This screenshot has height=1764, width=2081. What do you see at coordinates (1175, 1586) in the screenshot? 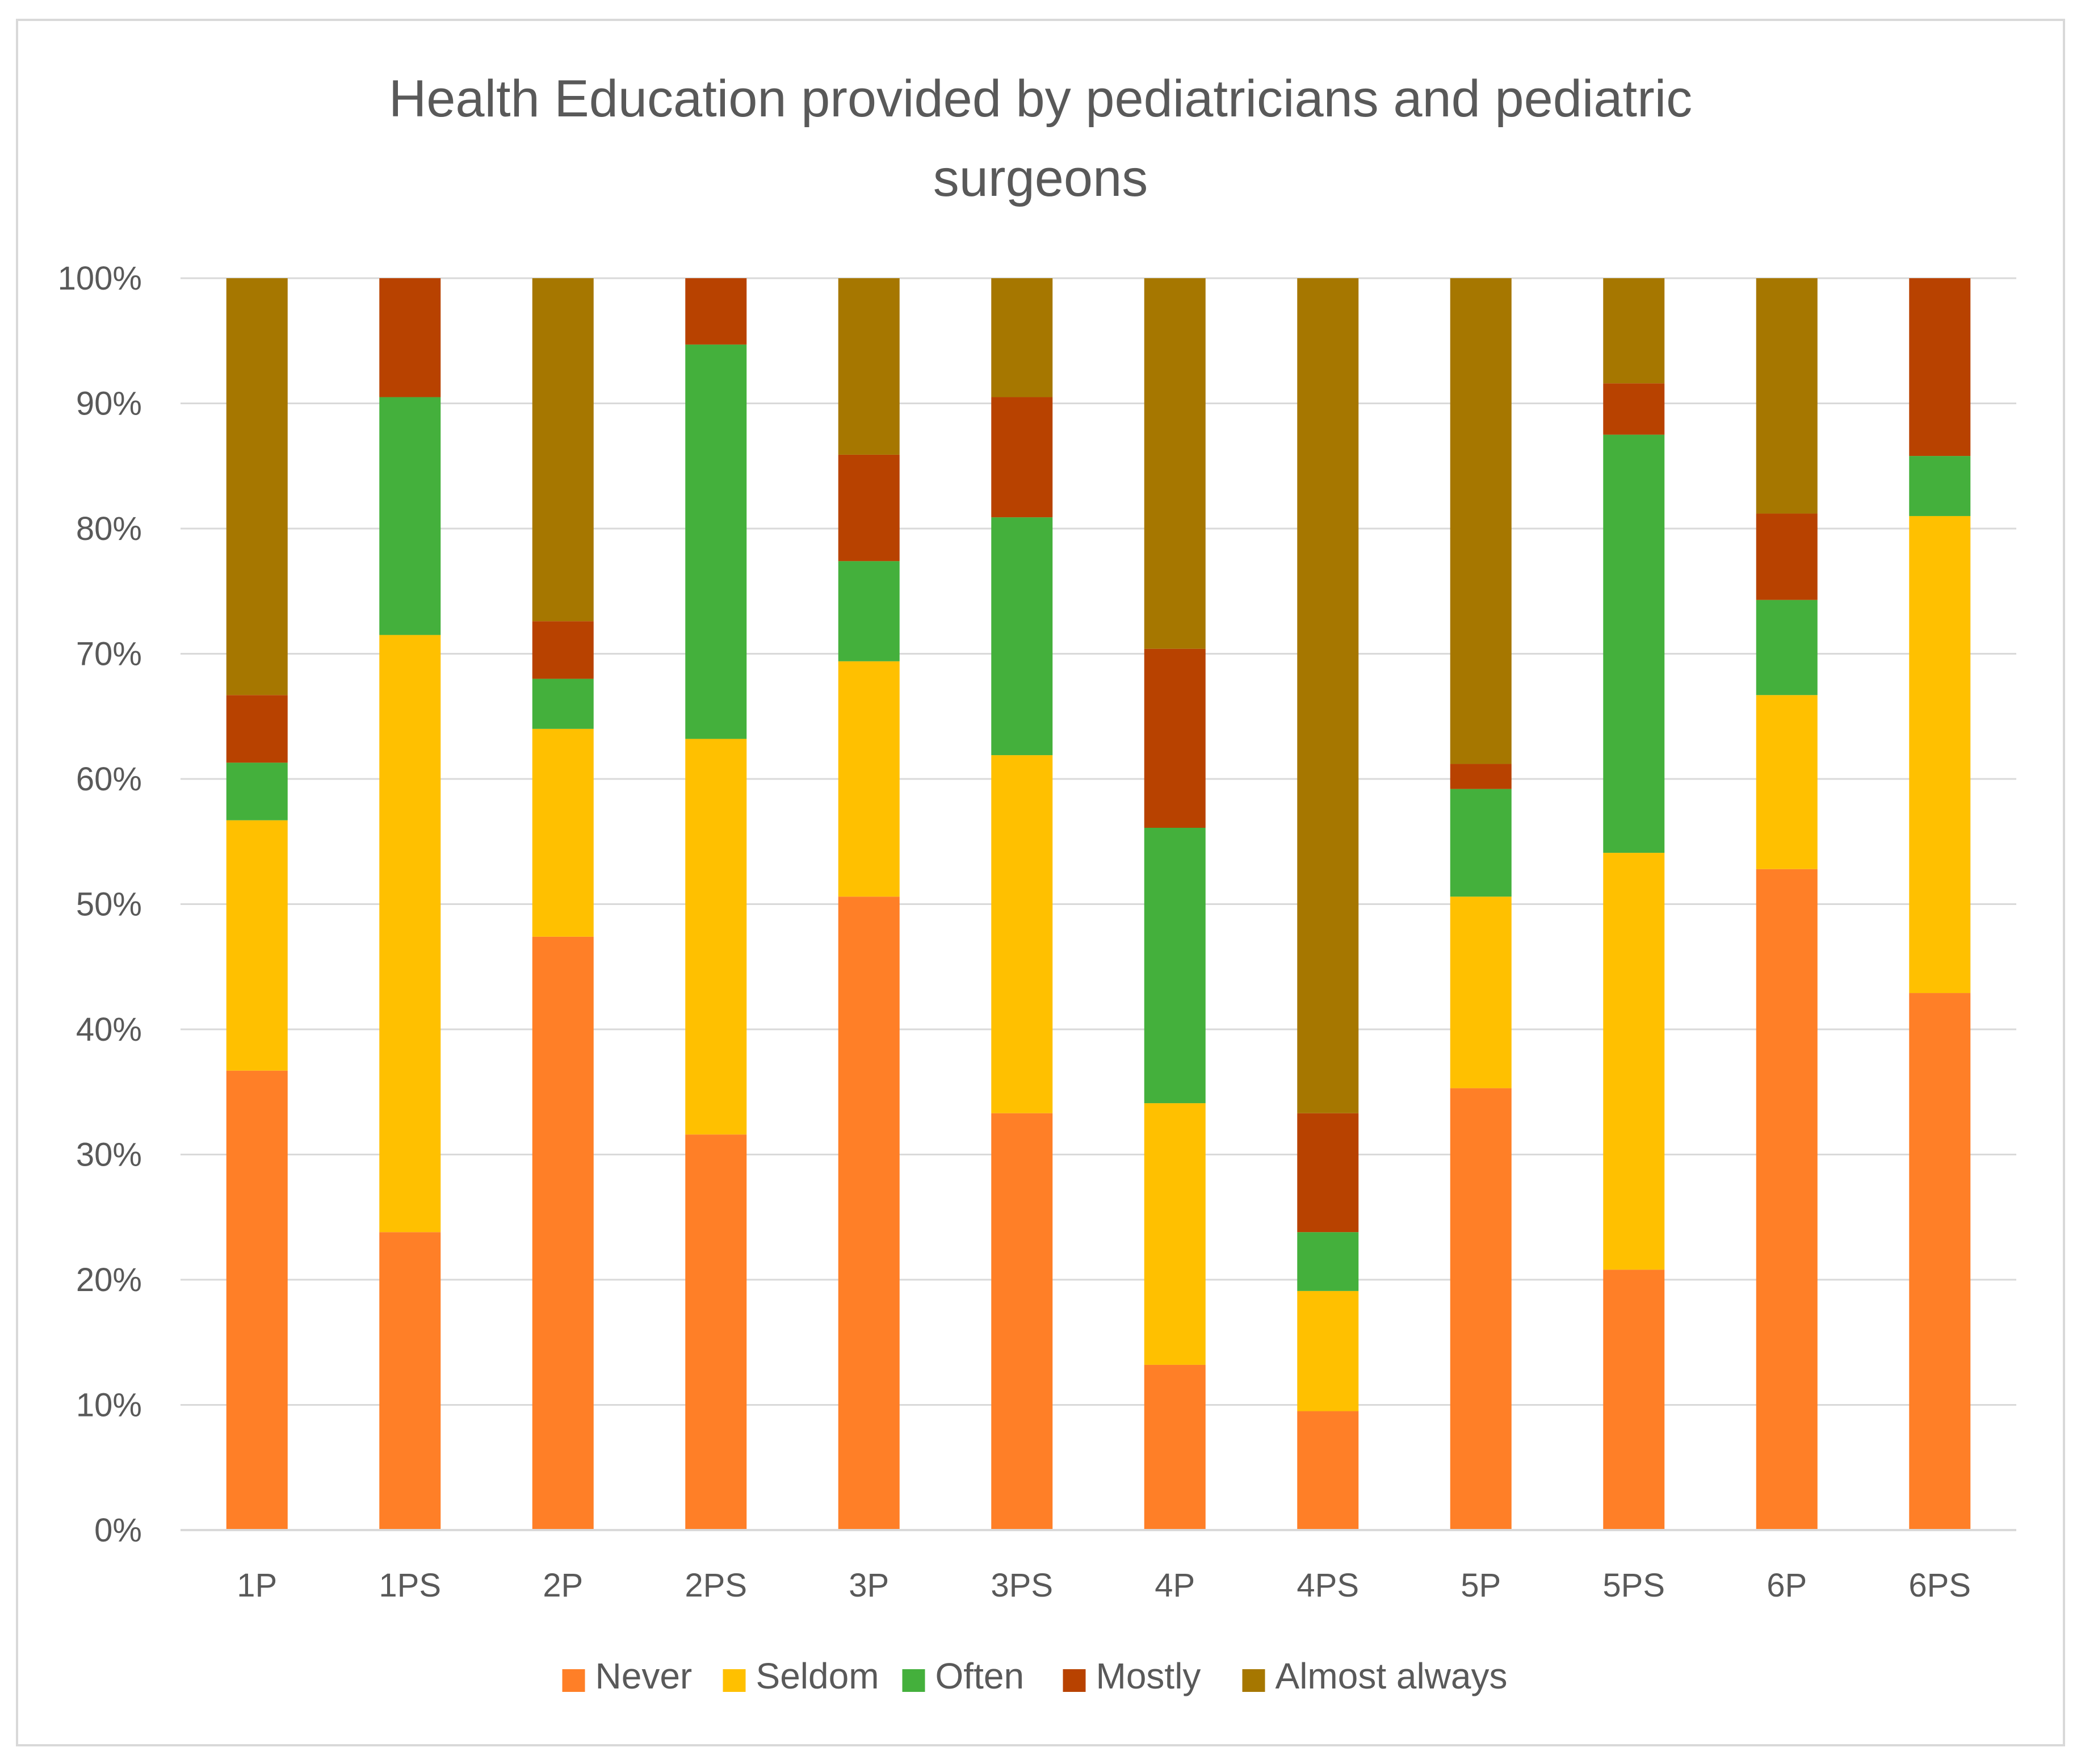
I see `x-tick-label: 4P` at bounding box center [1175, 1586].